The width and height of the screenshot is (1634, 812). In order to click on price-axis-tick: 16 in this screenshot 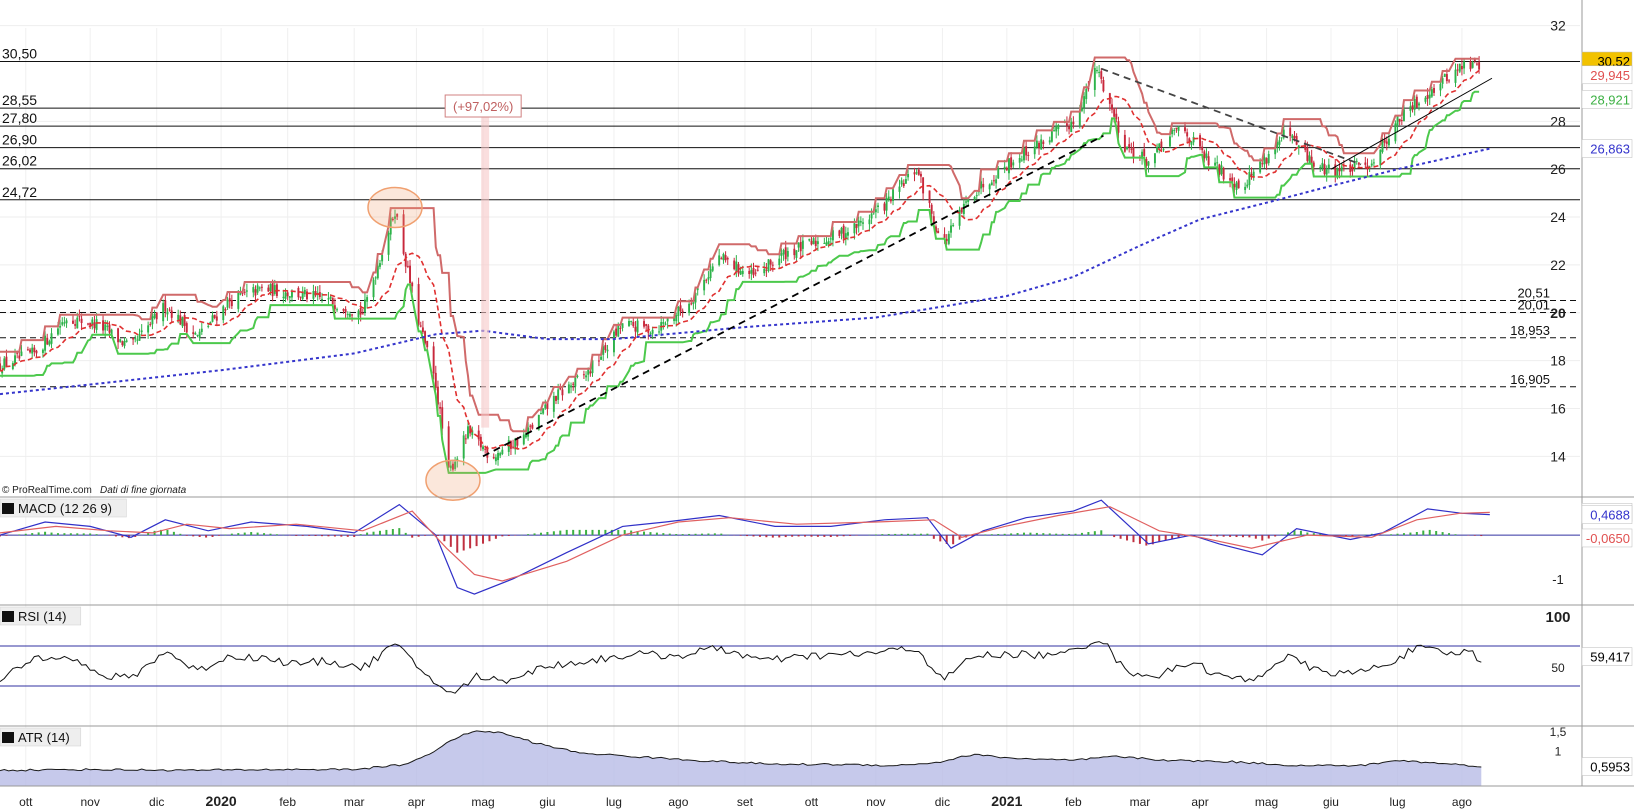, I will do `click(1558, 408)`.